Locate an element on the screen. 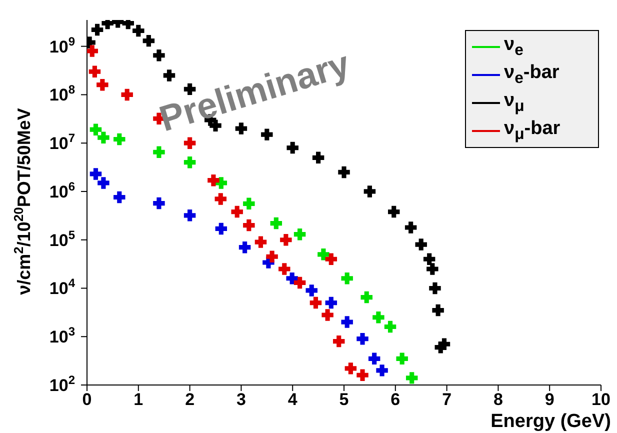 Image resolution: width=617 pixels, height=433 pixels. y-tick-label: 10$^{3}$ is located at coordinates (62, 335).